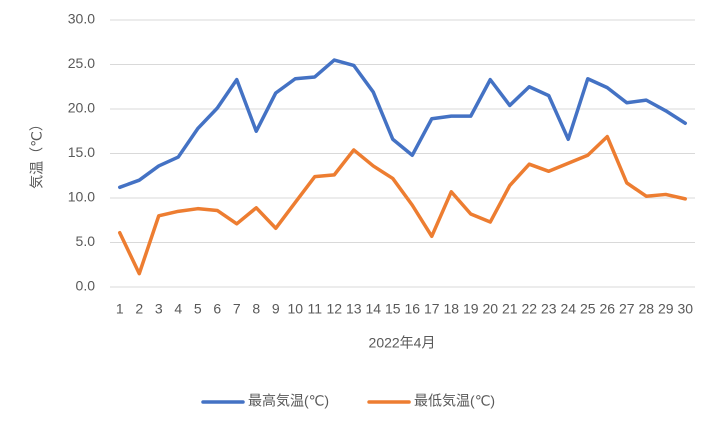  Describe the element at coordinates (37, 153) in the screenshot. I see `y-axis-label: 気温（℃）` at that location.